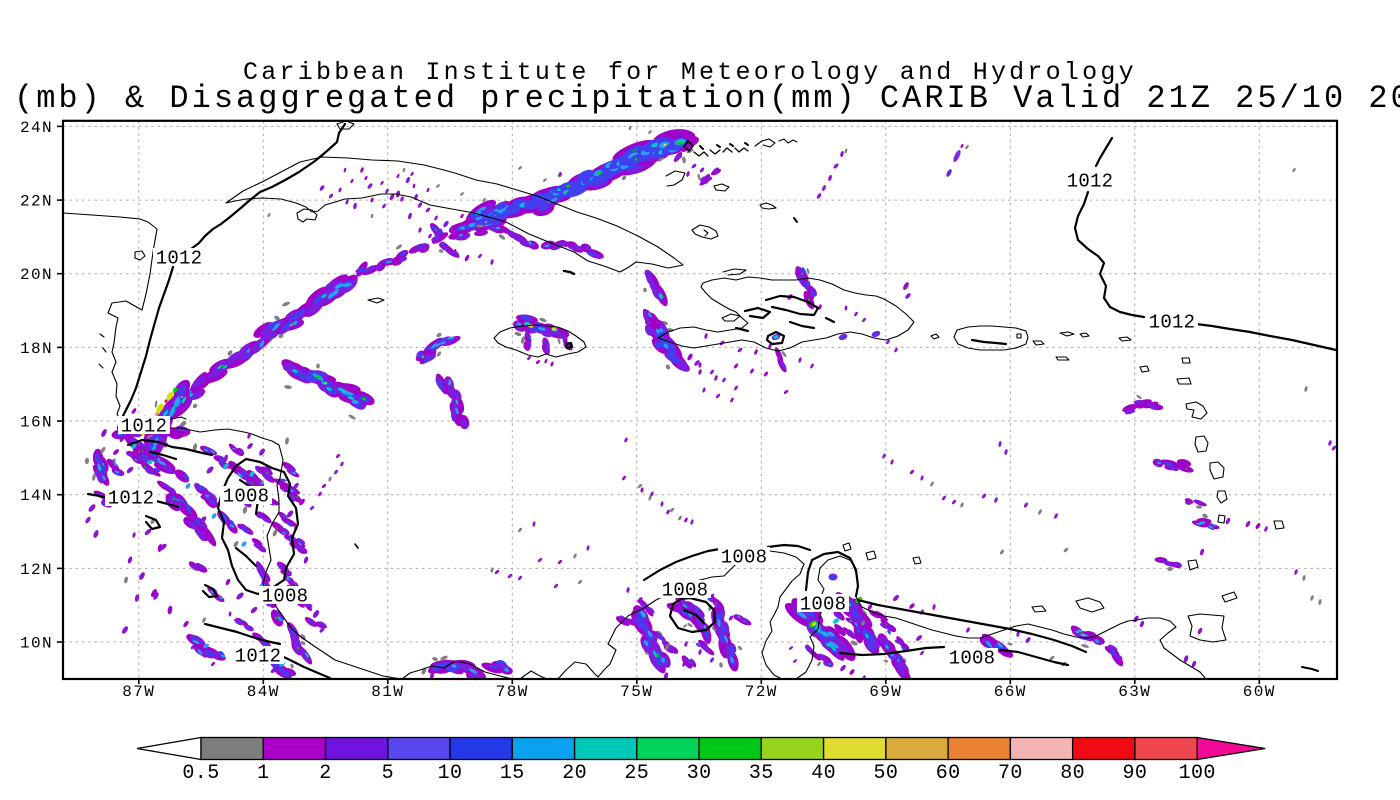  Describe the element at coordinates (636, 692) in the screenshot. I see `svg-text: 75W` at that location.